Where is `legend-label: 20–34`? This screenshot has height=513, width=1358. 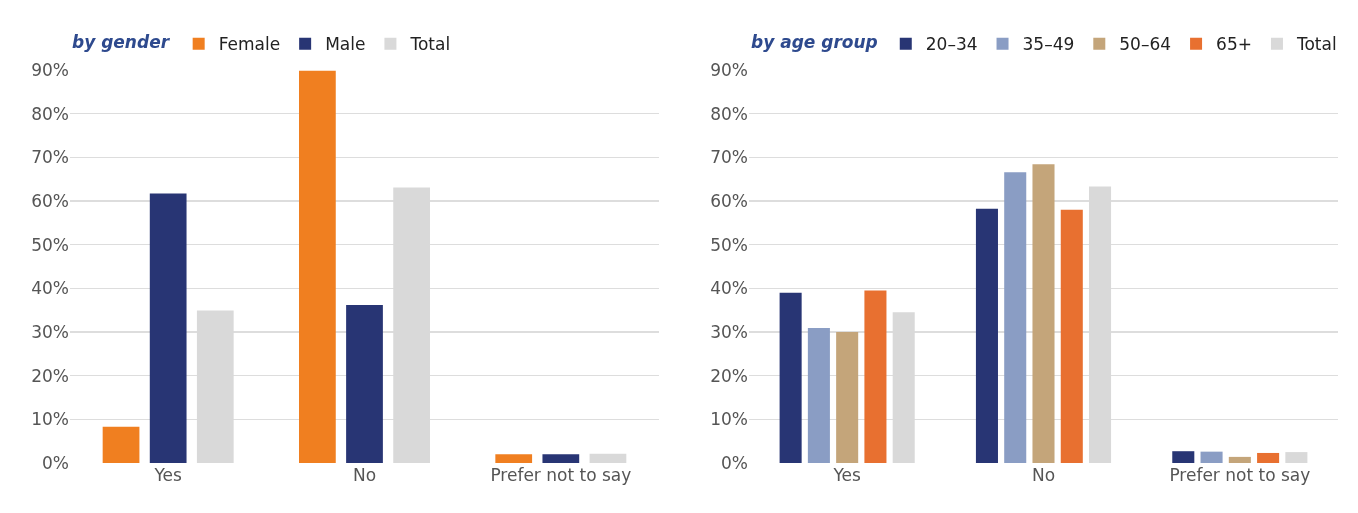 legend-label: 20–34 is located at coordinates (951, 44).